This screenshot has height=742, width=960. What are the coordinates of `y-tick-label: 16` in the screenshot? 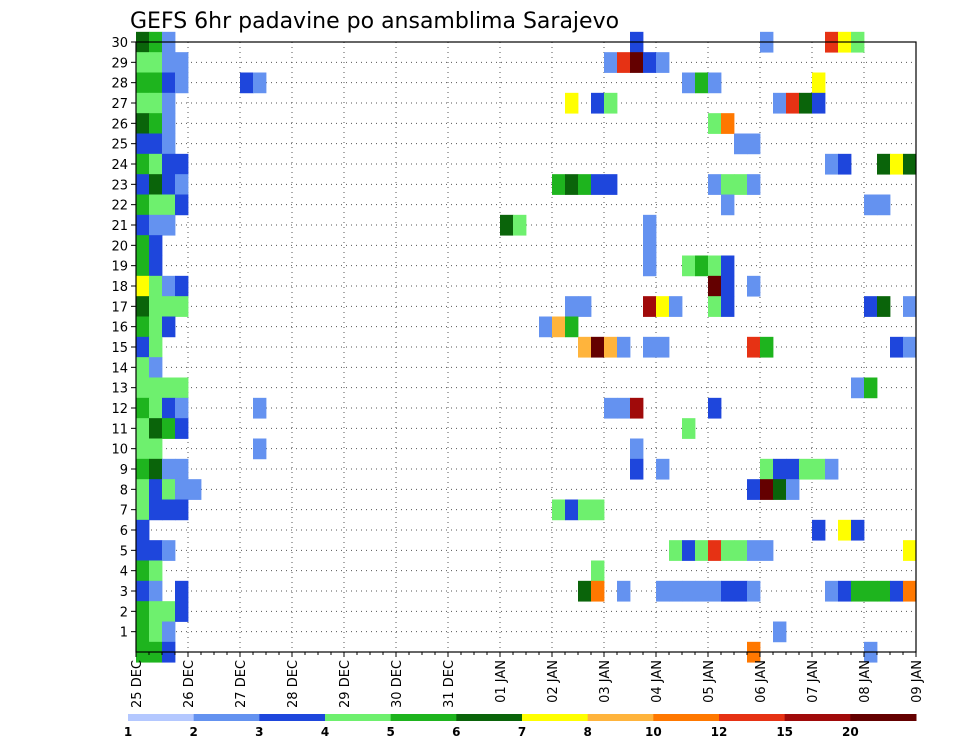 It's located at (119, 328).